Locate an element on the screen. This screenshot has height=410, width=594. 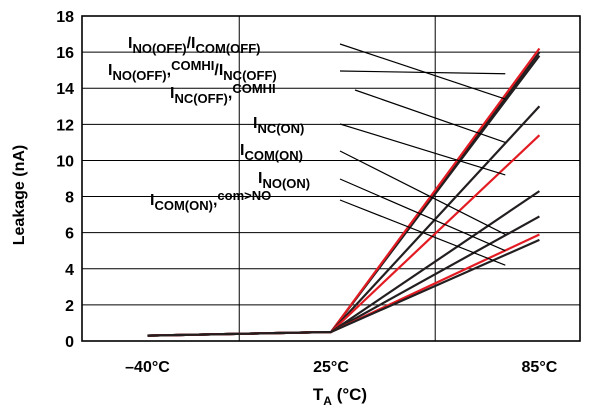
x-axis-label: TA (°C) is located at coordinates (340, 396).